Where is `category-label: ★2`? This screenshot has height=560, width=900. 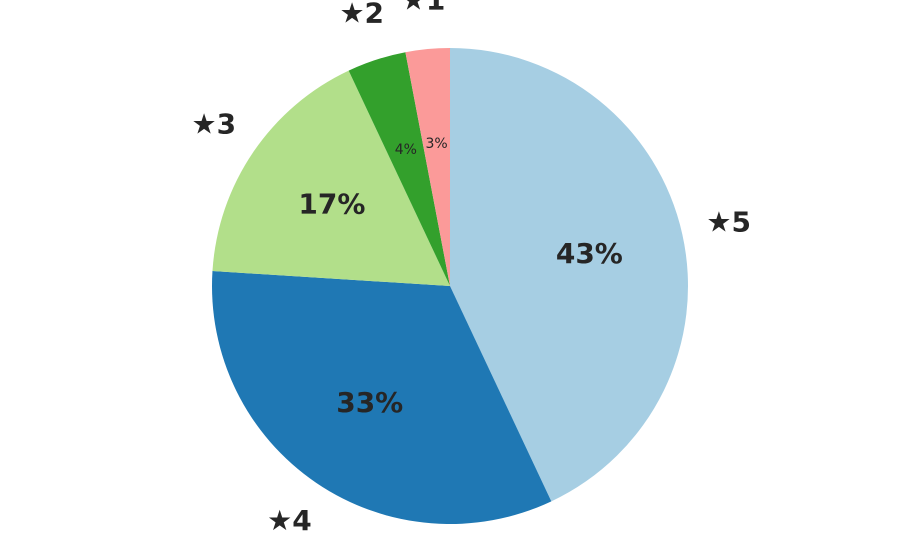
category-label: ★2 is located at coordinates (361, 14).